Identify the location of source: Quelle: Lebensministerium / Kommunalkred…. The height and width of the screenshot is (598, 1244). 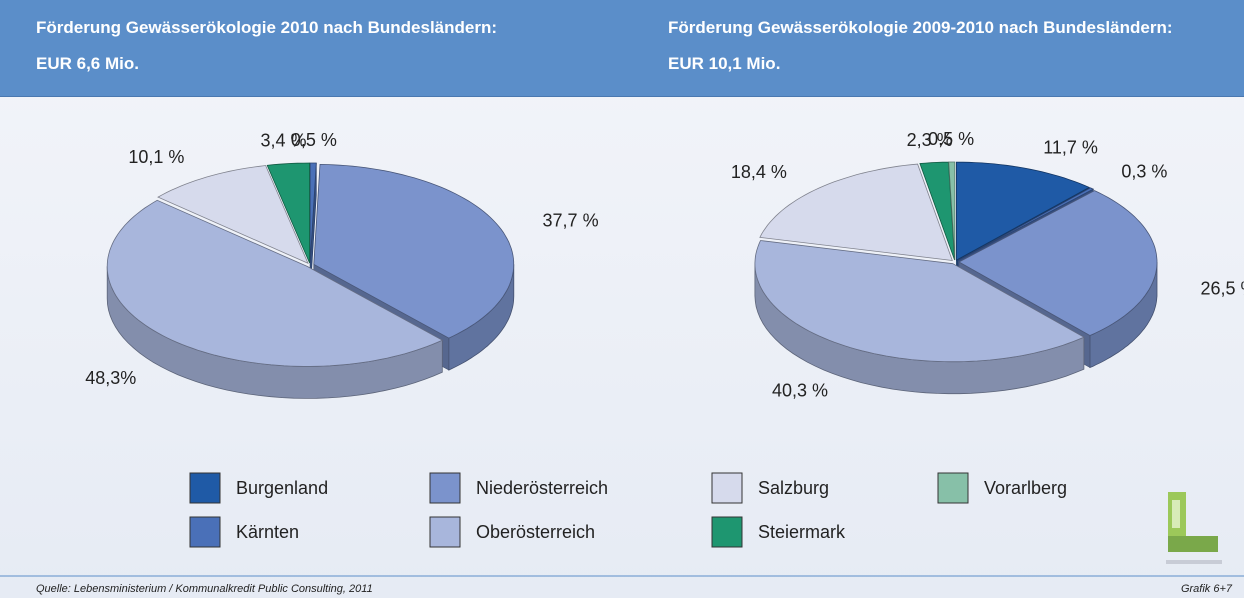
(204, 589).